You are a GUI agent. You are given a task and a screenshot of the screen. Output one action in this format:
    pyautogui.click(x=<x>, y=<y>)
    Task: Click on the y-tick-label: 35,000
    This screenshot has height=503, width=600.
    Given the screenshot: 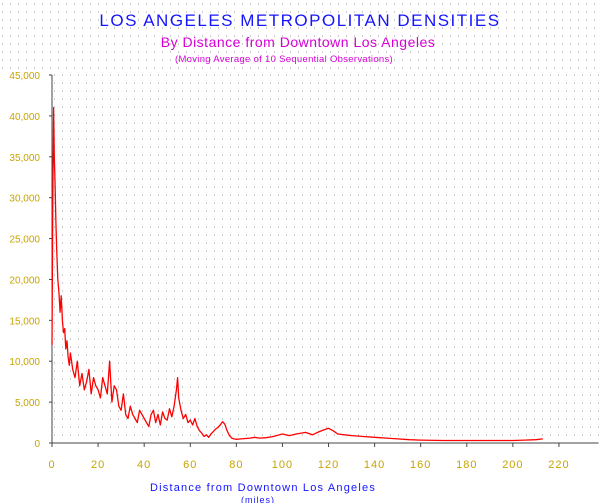 What is the action you would take?
    pyautogui.click(x=24, y=158)
    